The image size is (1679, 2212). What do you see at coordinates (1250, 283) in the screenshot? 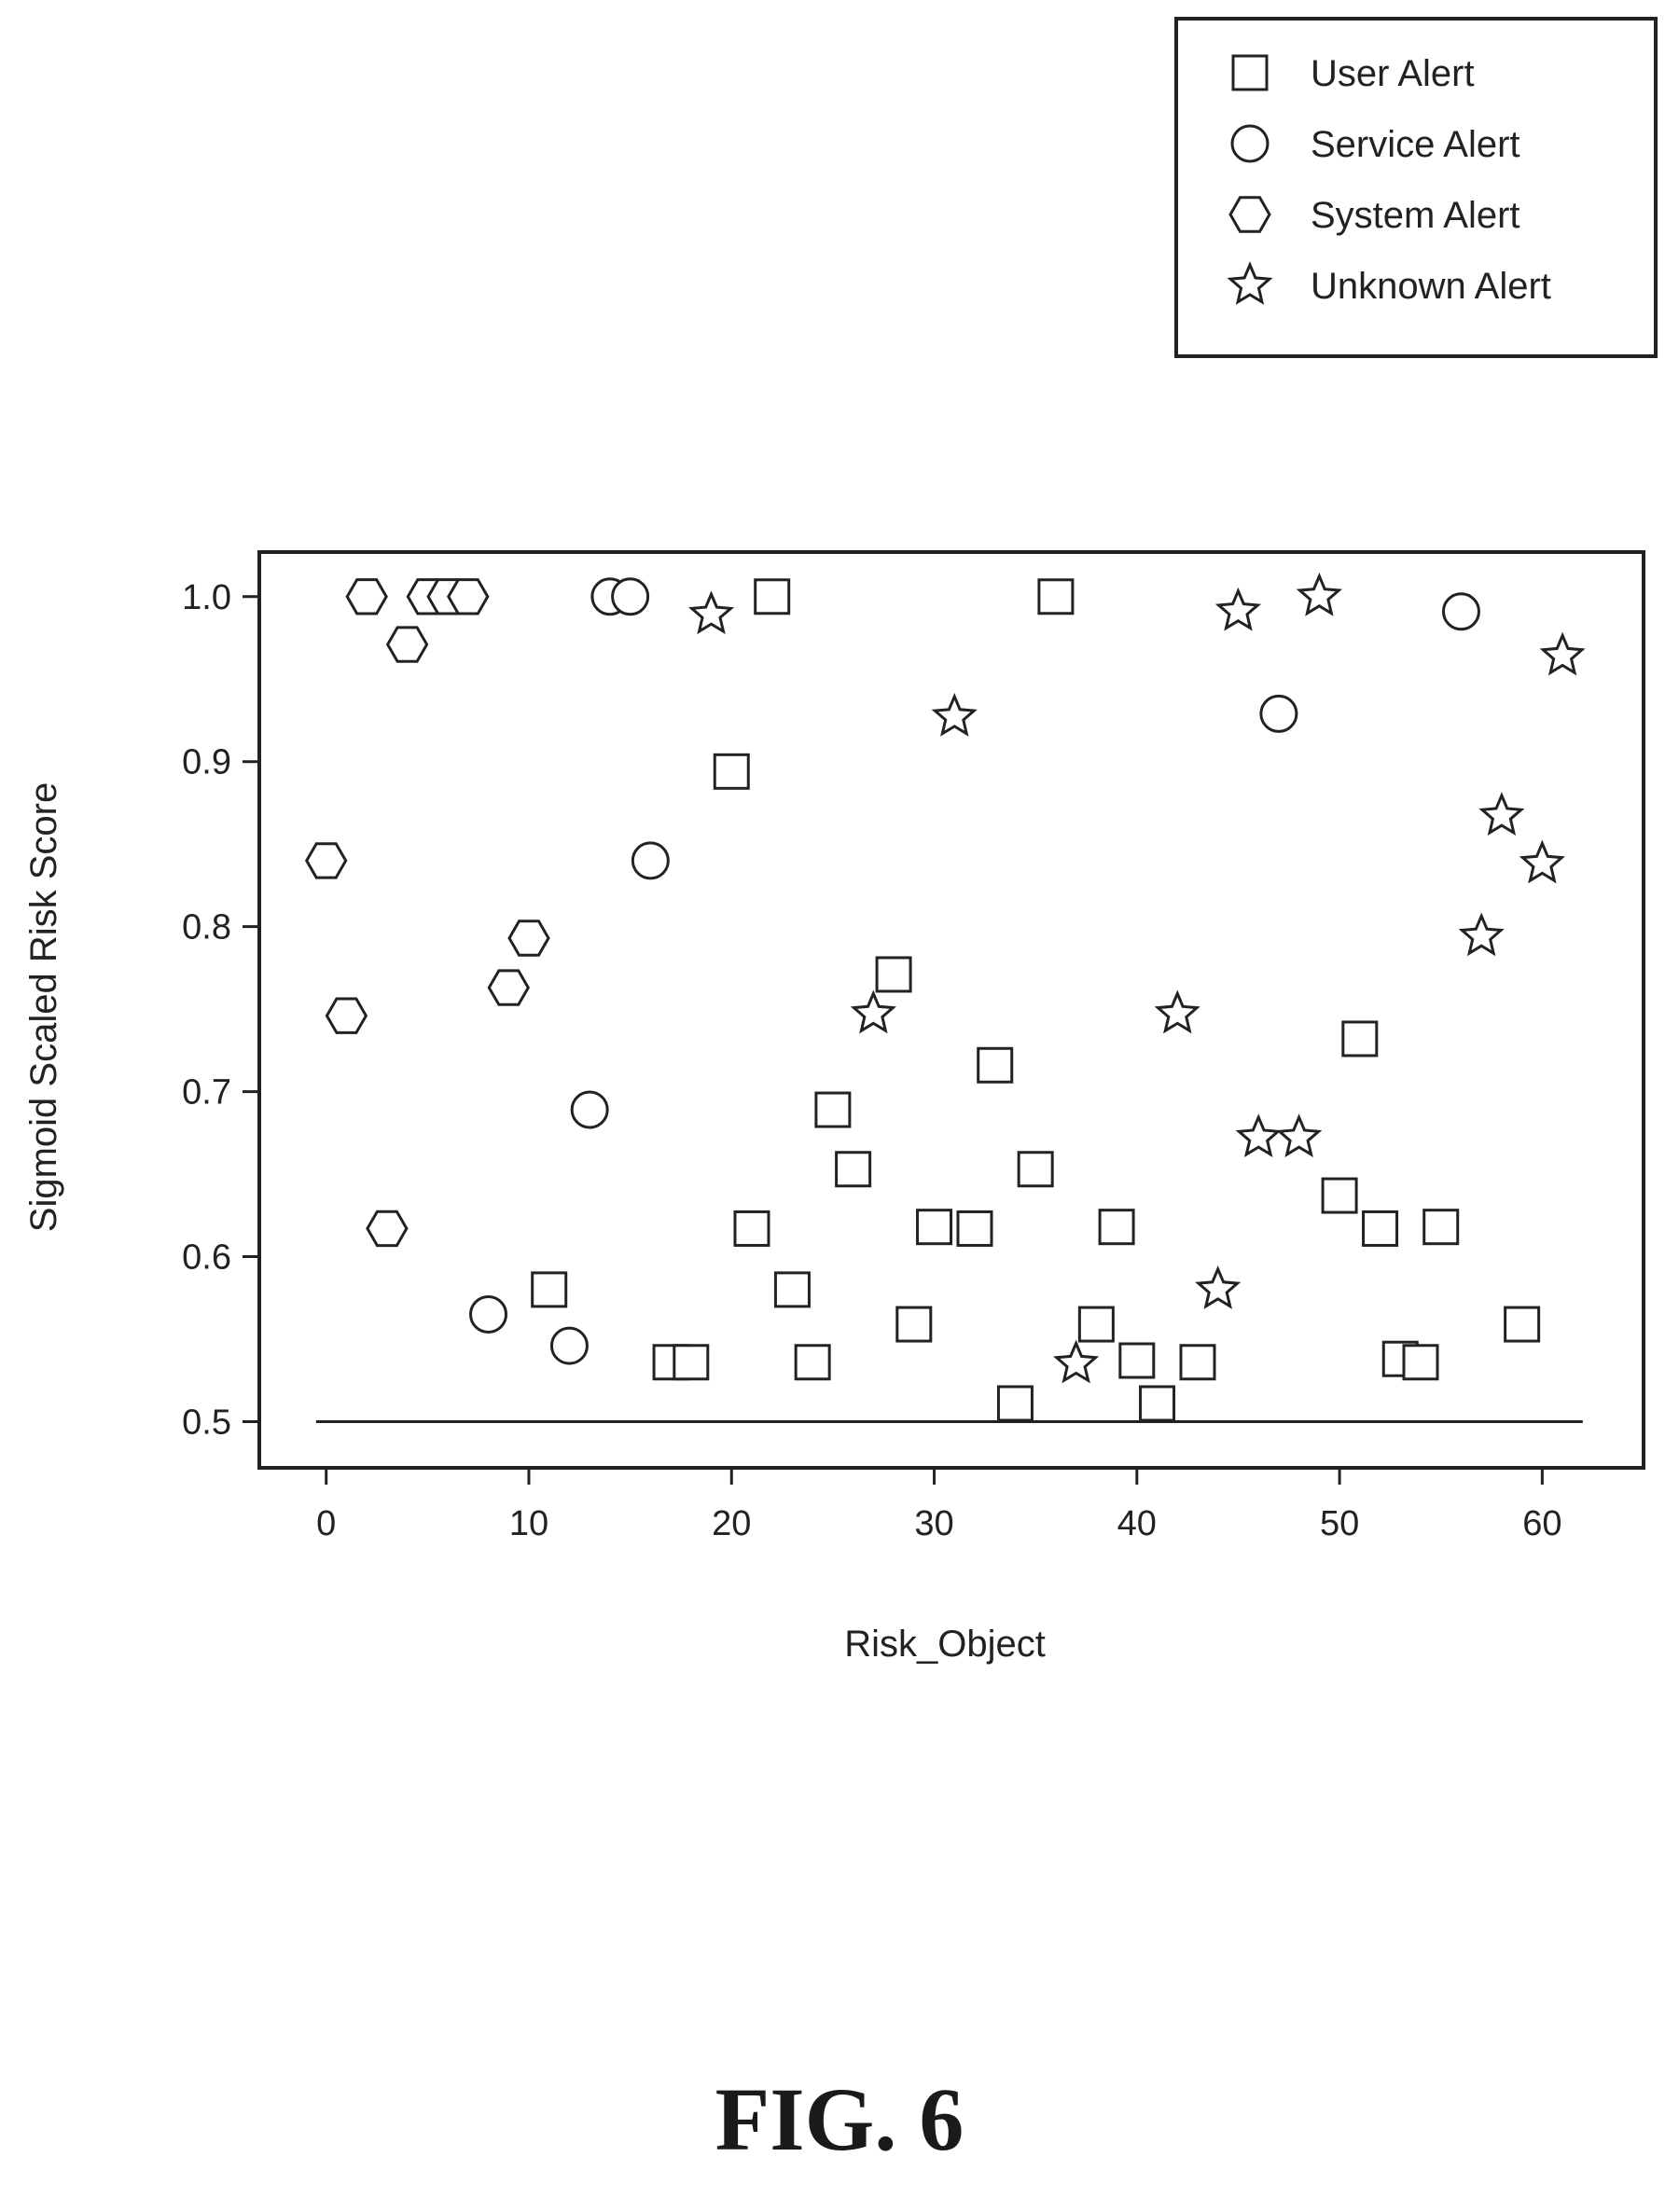
I see `legend-star-icon` at bounding box center [1250, 283].